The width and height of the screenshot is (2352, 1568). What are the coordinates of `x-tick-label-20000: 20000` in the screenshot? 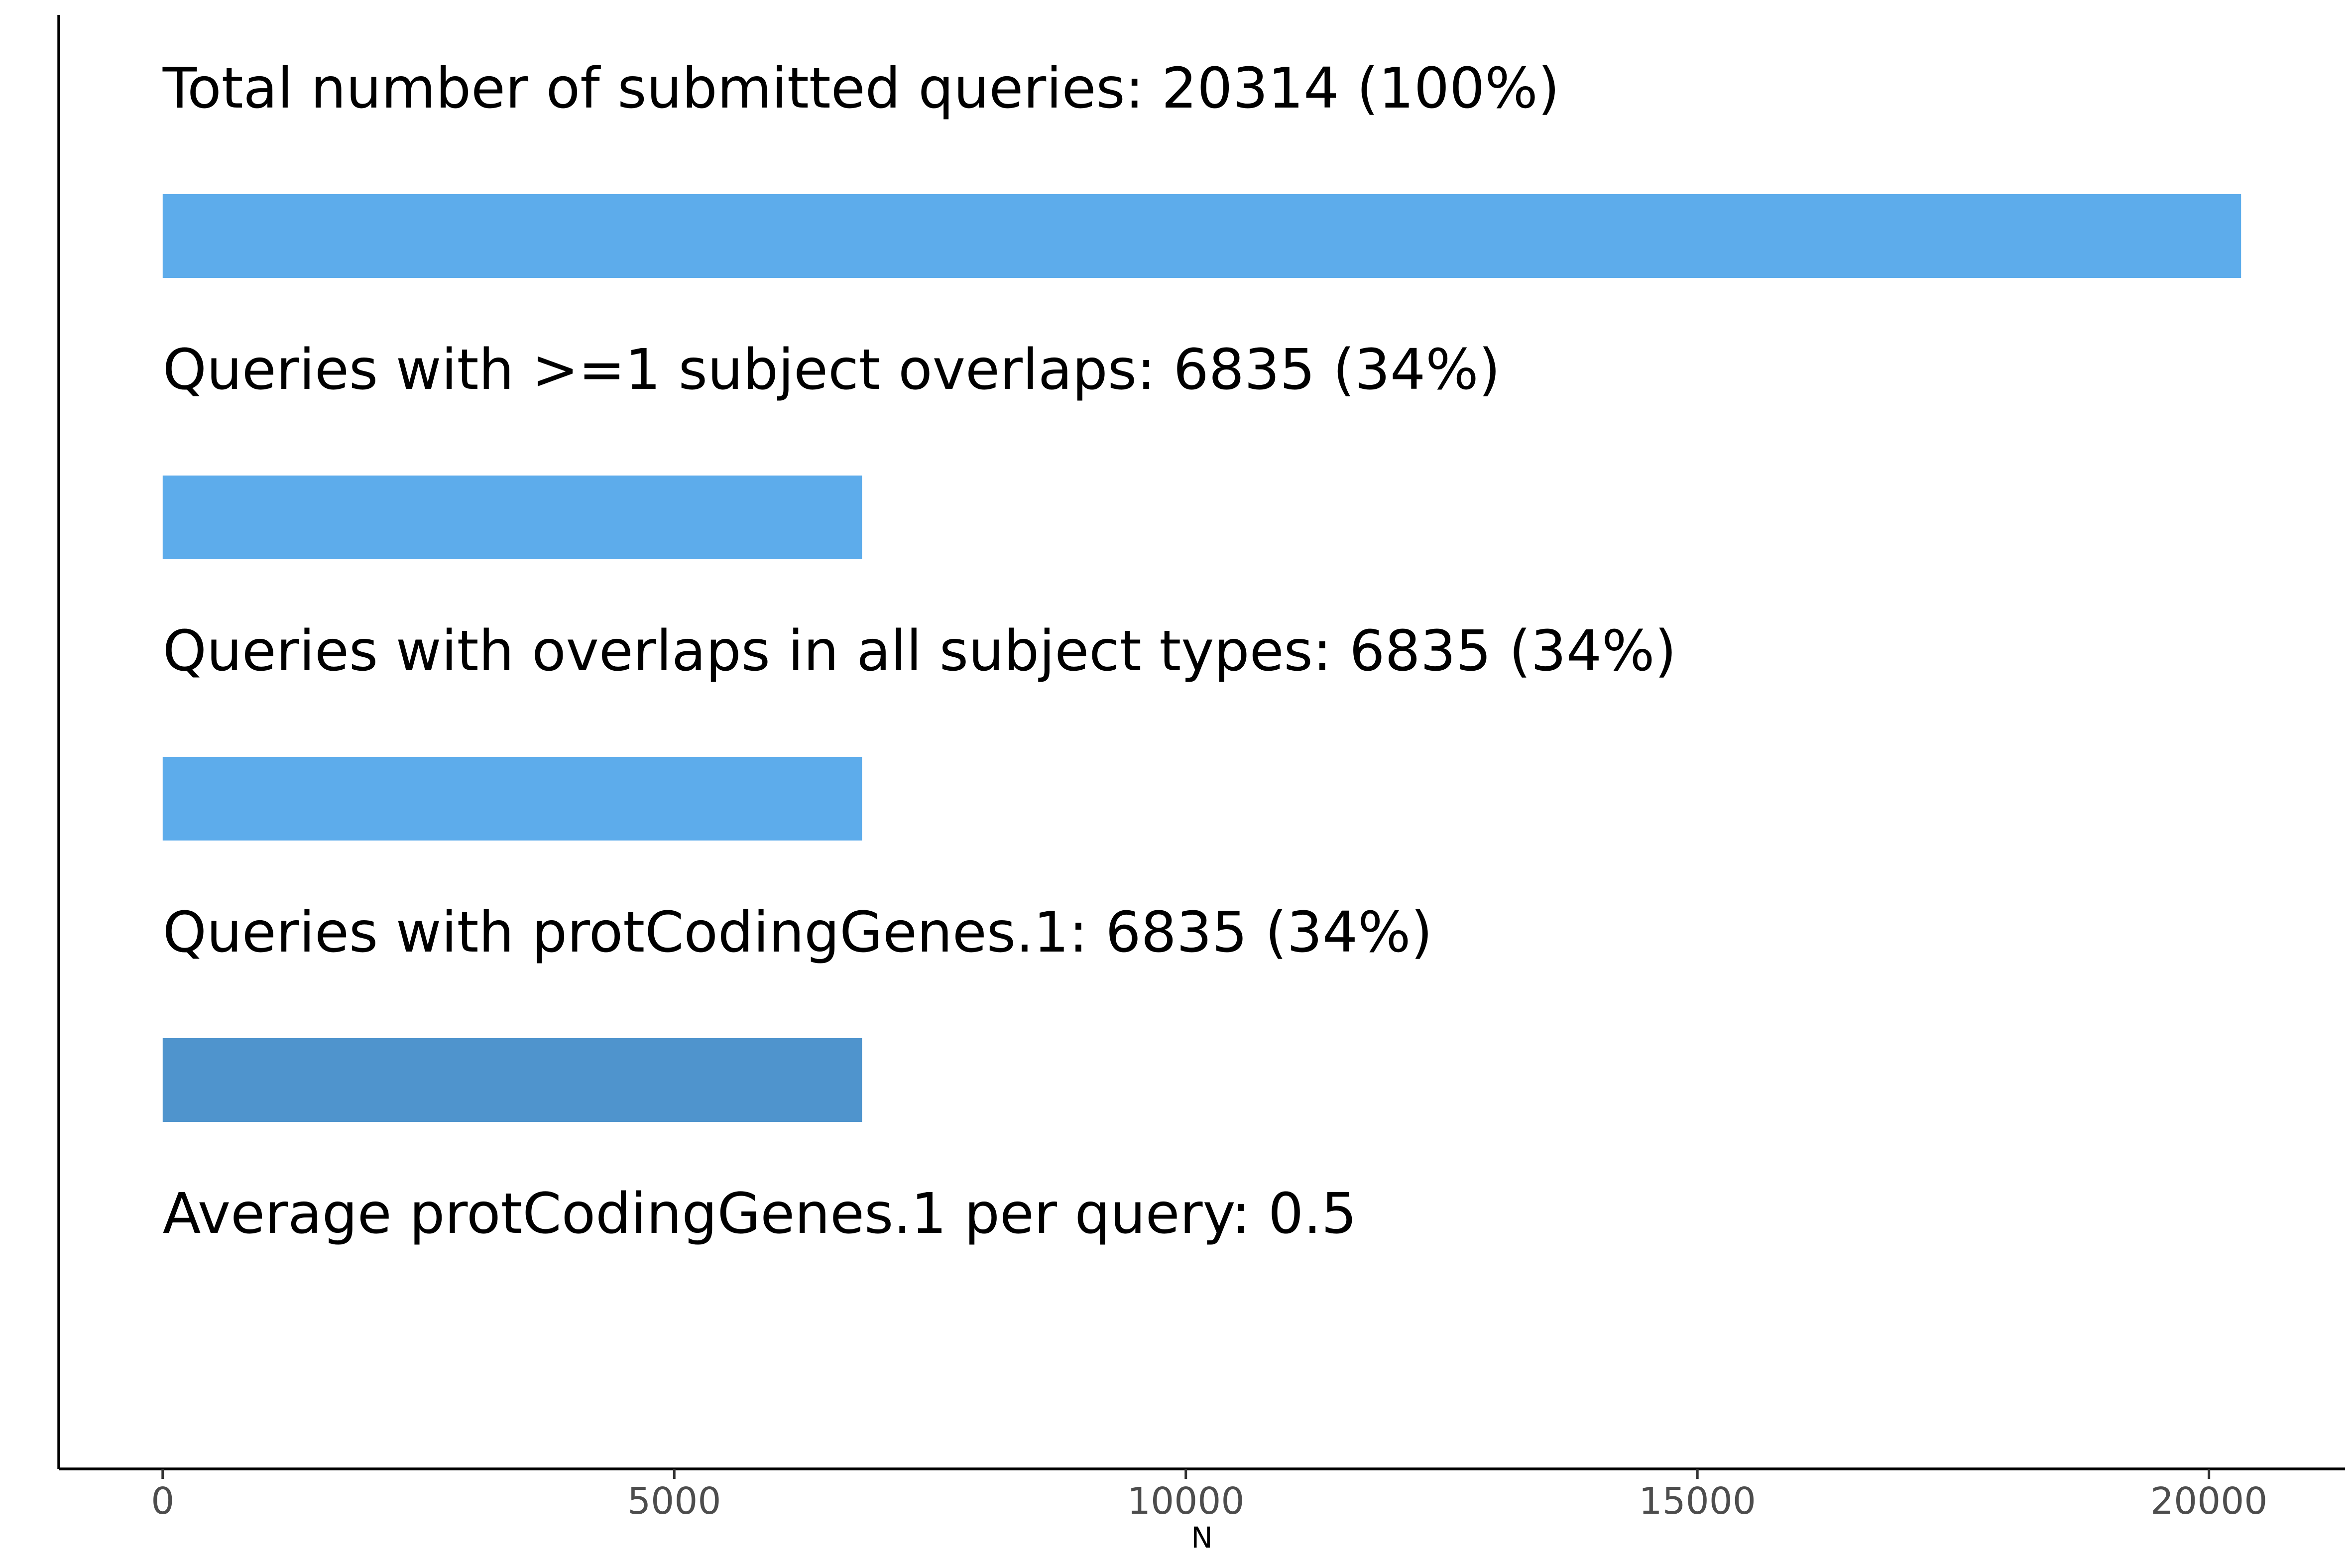 It's located at (2208, 1501).